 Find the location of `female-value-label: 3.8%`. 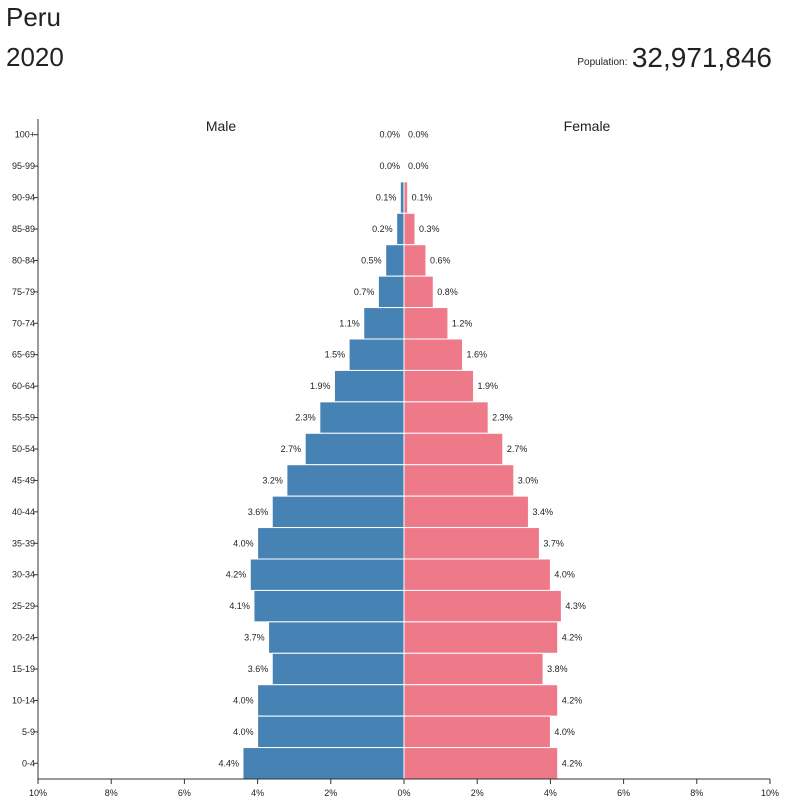

female-value-label: 3.8% is located at coordinates (557, 669).